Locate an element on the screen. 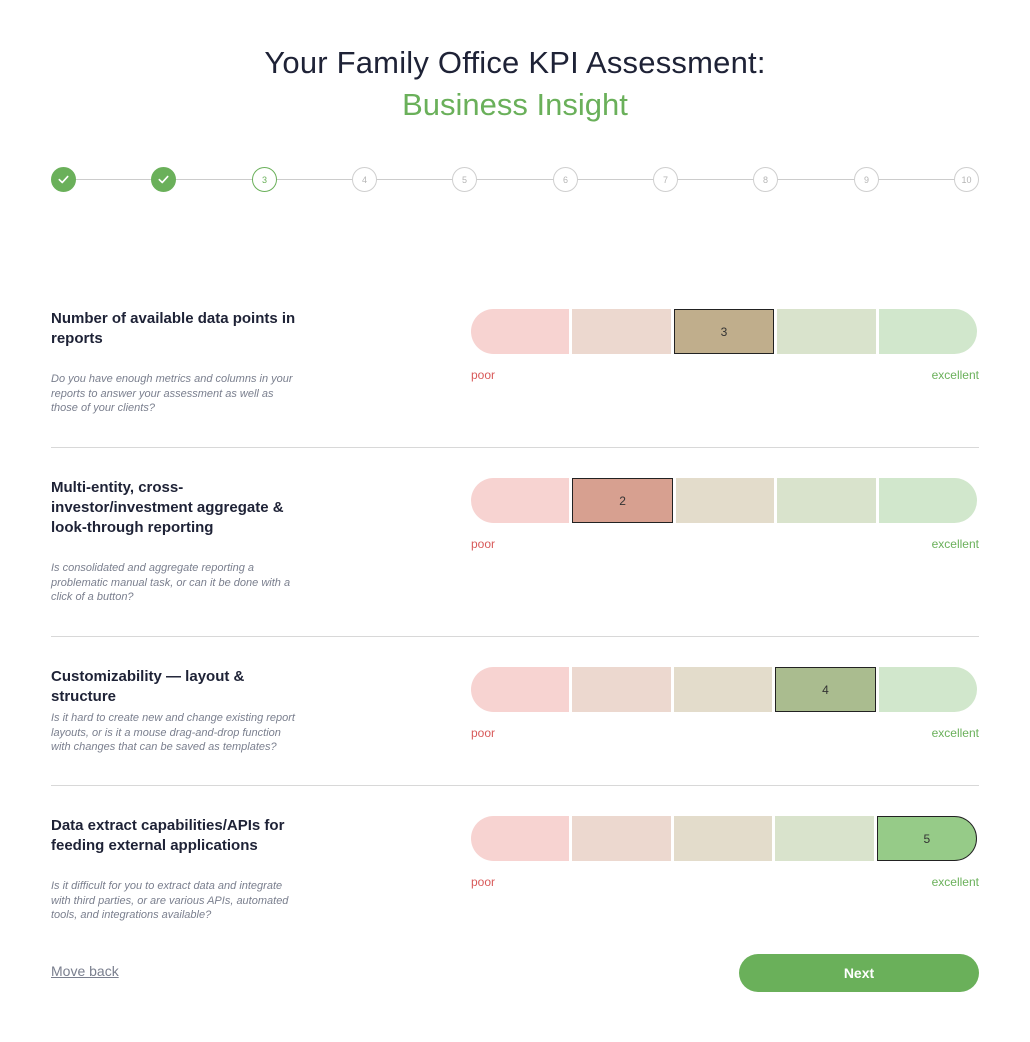  rating-value: 5 is located at coordinates (927, 838).